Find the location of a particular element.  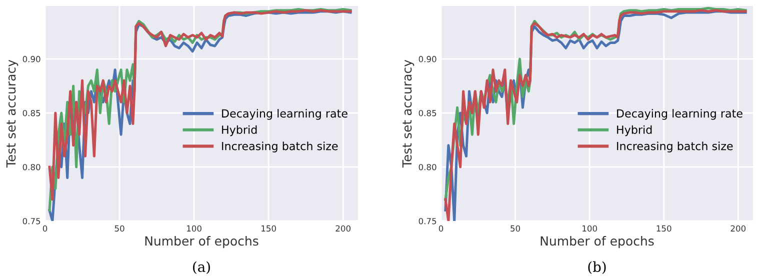

text: (a) is located at coordinates (201, 267).